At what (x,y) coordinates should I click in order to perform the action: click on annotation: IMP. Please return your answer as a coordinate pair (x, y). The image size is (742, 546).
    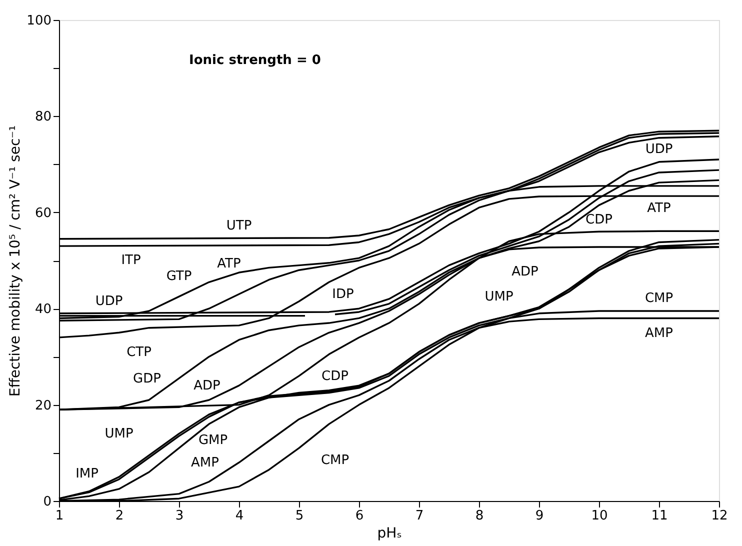
    Looking at the image, I should click on (87, 474).